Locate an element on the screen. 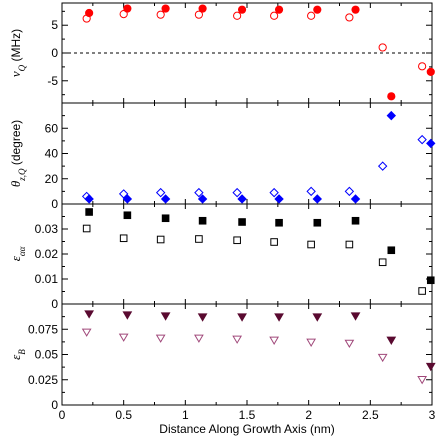 The height and width of the screenshot is (438, 436). panel-2-ytick-label: 0 is located at coordinates (54, 204).